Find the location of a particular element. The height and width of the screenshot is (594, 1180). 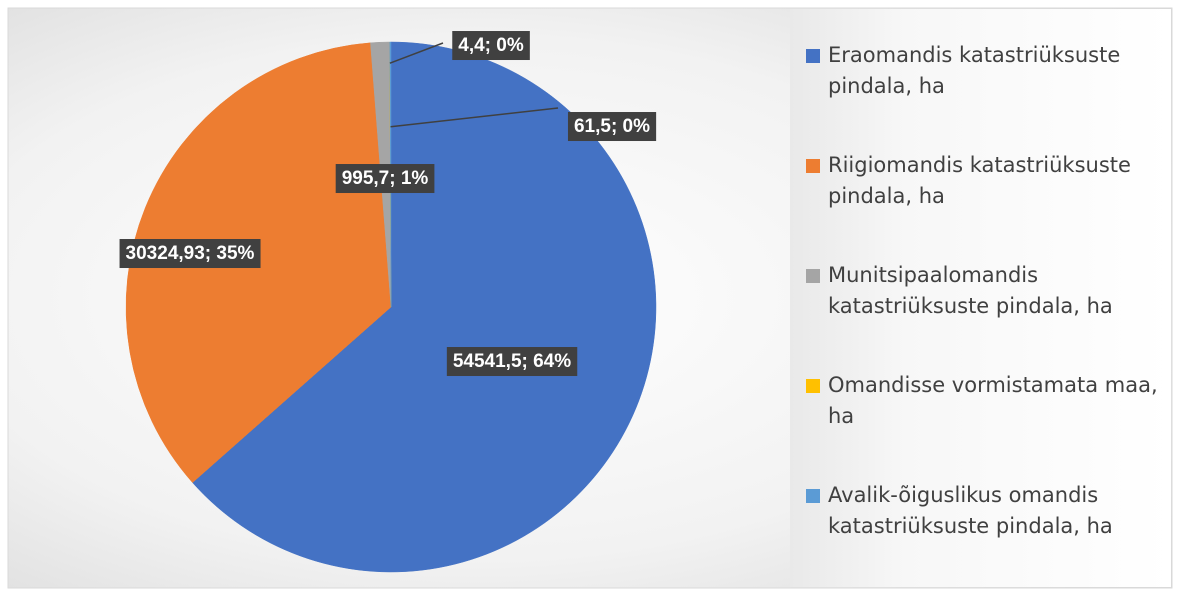

legend-label: Eraomandis katastriüksuste pindala, ha is located at coordinates (974, 70).